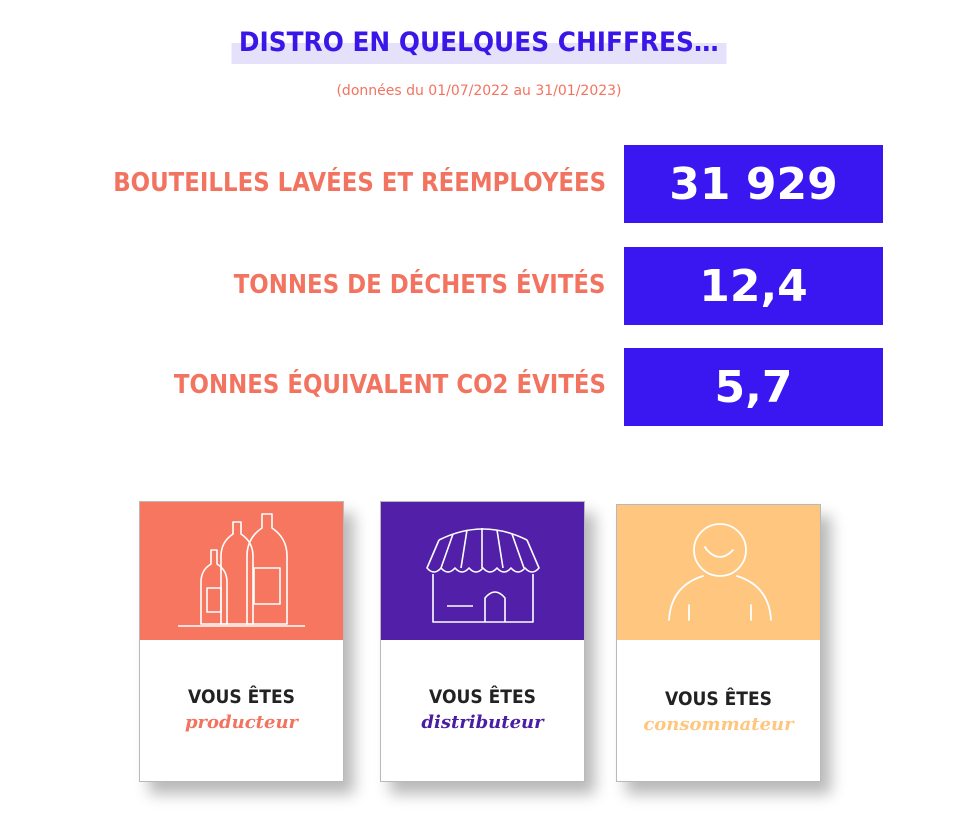  I want to click on card-distributeur-heading: VOUS ÊTES, so click(482, 697).